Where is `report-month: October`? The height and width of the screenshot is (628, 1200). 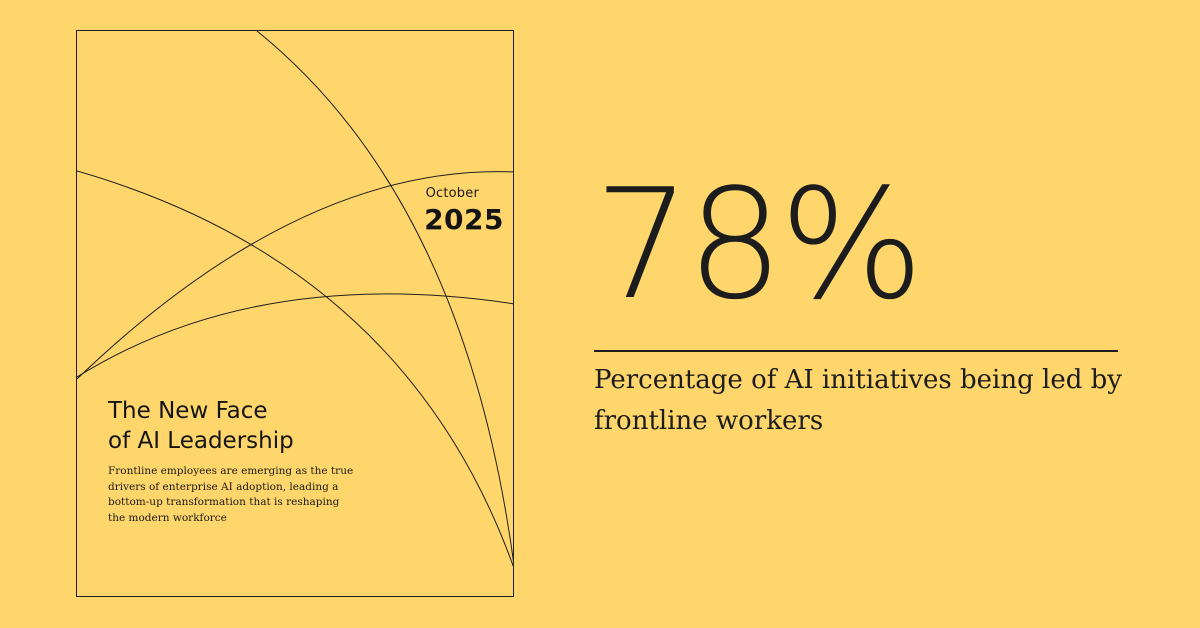
report-month: October is located at coordinates (452, 193).